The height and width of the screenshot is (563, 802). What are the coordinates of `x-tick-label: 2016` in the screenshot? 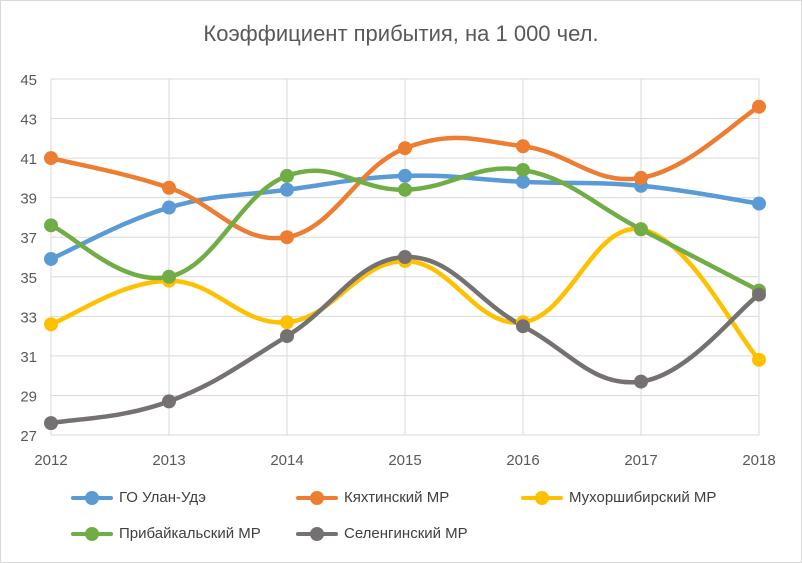 It's located at (522, 460).